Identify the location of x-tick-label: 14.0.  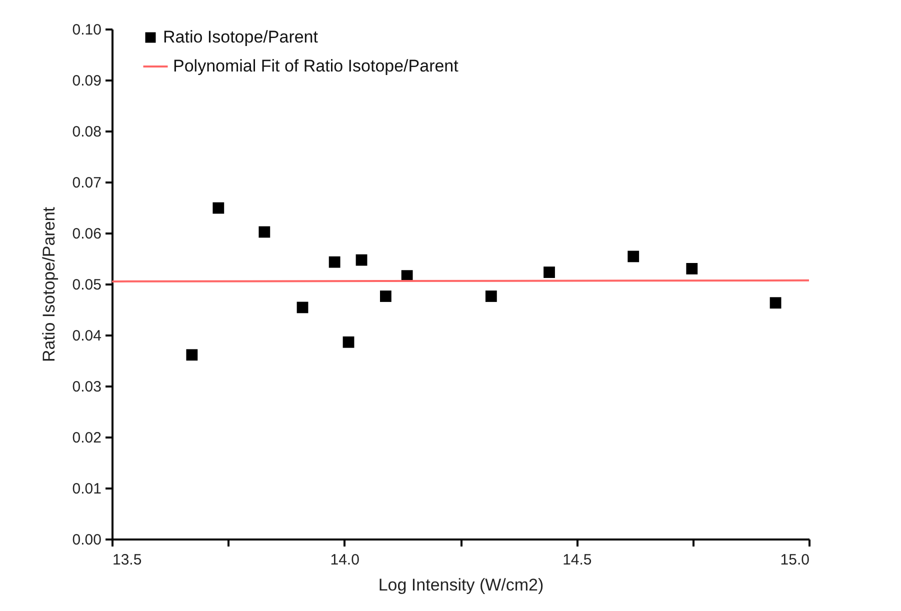
(345, 560).